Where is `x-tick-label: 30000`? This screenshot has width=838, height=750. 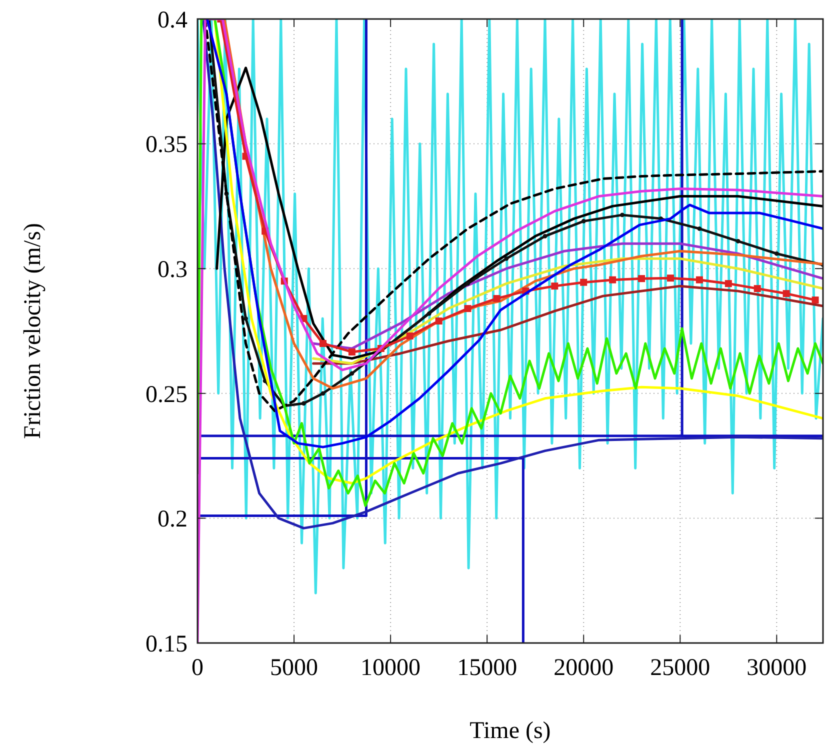
x-tick-label: 30000 is located at coordinates (776, 668).